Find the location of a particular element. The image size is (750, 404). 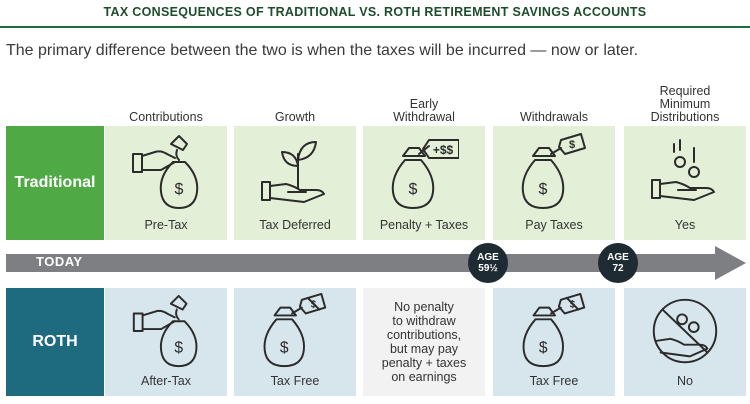

traditional-early-withdrawal-cell: $ +$$ Penalty + Taxes is located at coordinates (424, 183).